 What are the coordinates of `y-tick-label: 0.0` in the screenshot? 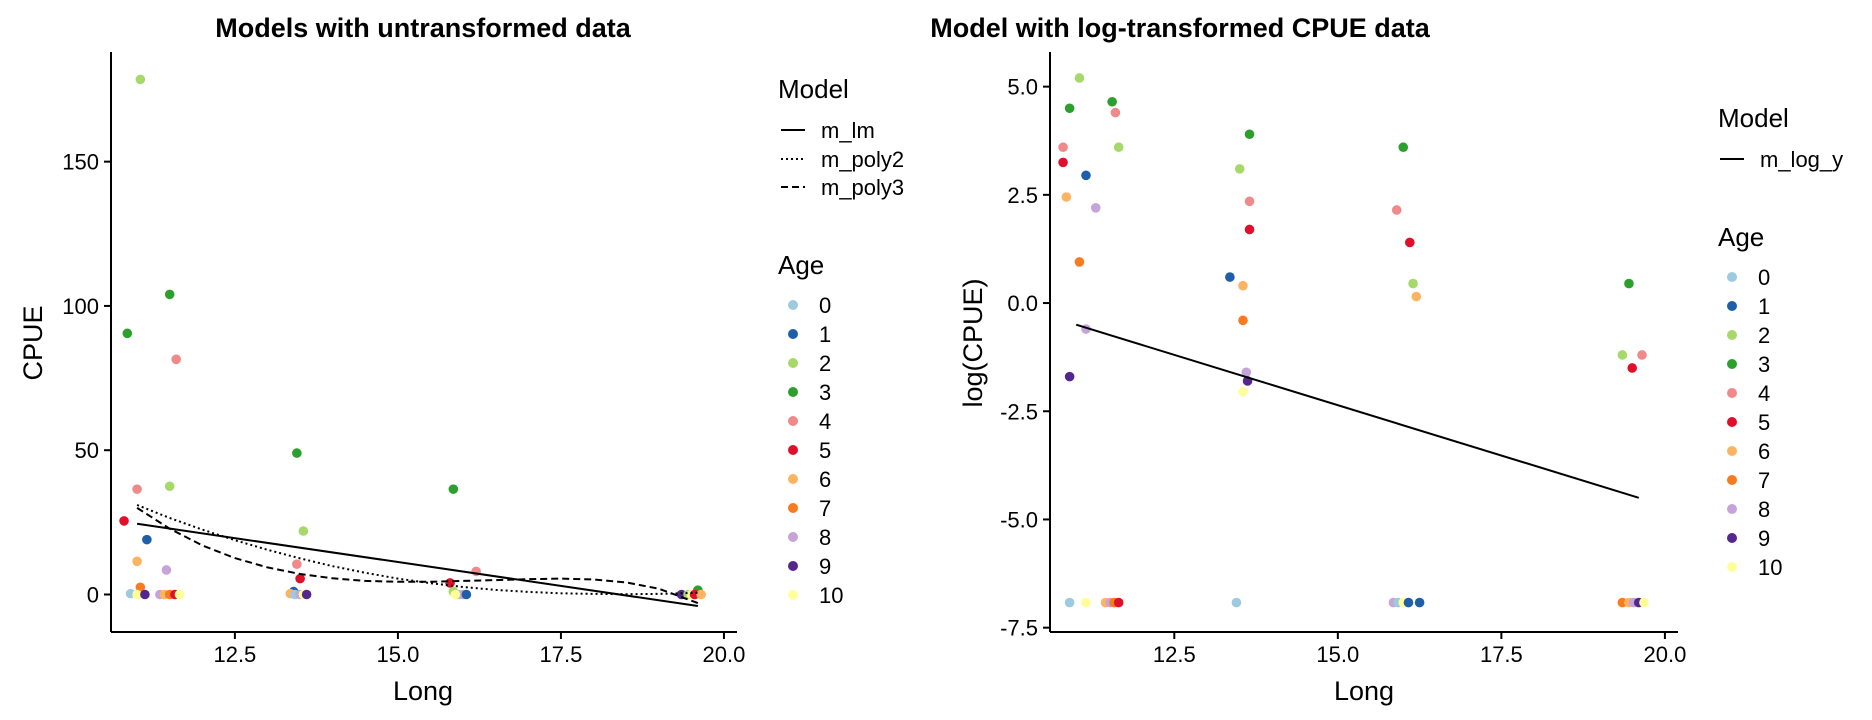 It's located at (1022, 303).